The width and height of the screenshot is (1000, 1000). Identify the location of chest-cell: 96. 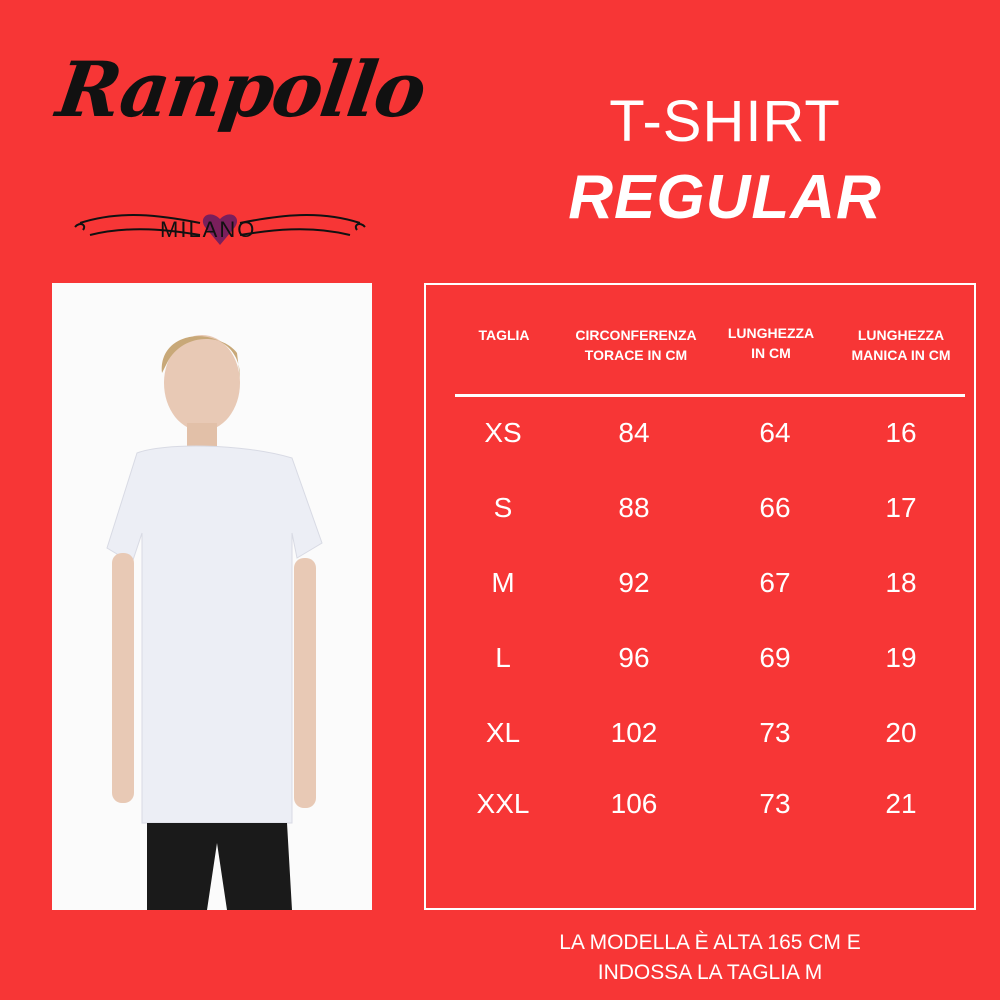
(634, 657).